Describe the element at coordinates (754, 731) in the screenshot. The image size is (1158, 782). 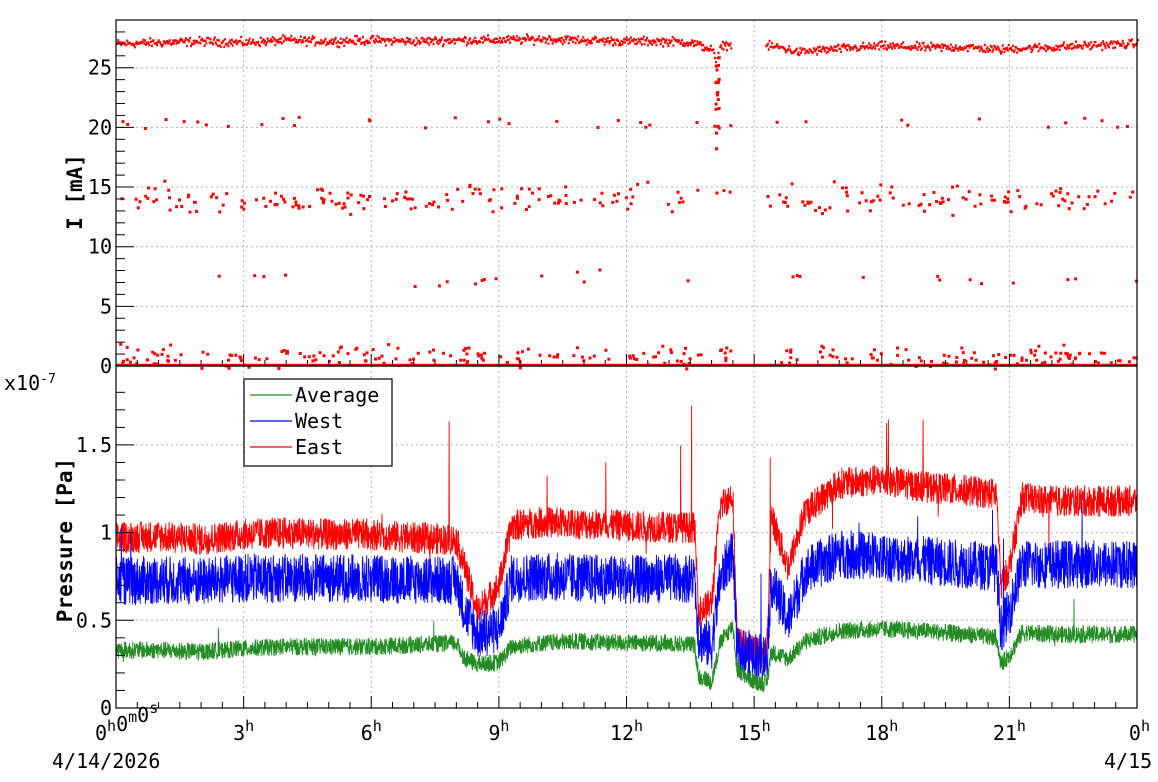
I see `time-axis-tick-label: 15h` at that location.